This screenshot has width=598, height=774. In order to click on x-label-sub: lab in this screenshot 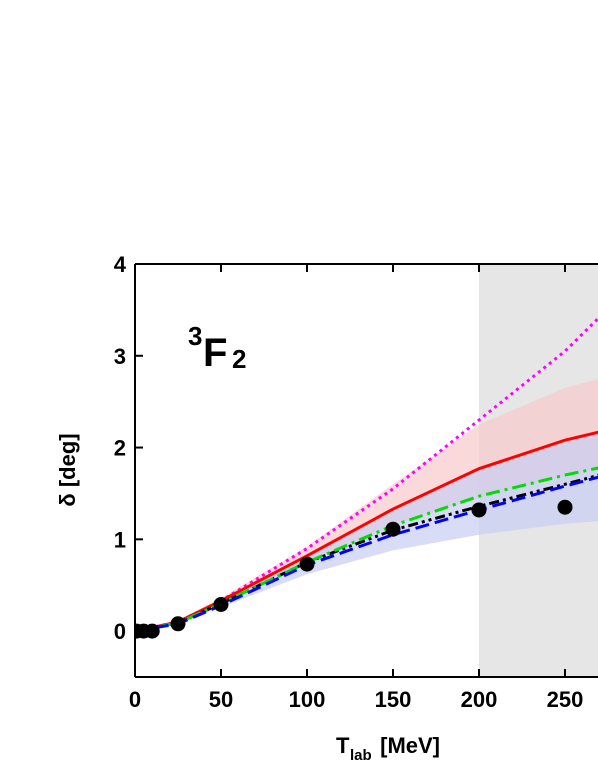, I will do `click(361, 755)`.